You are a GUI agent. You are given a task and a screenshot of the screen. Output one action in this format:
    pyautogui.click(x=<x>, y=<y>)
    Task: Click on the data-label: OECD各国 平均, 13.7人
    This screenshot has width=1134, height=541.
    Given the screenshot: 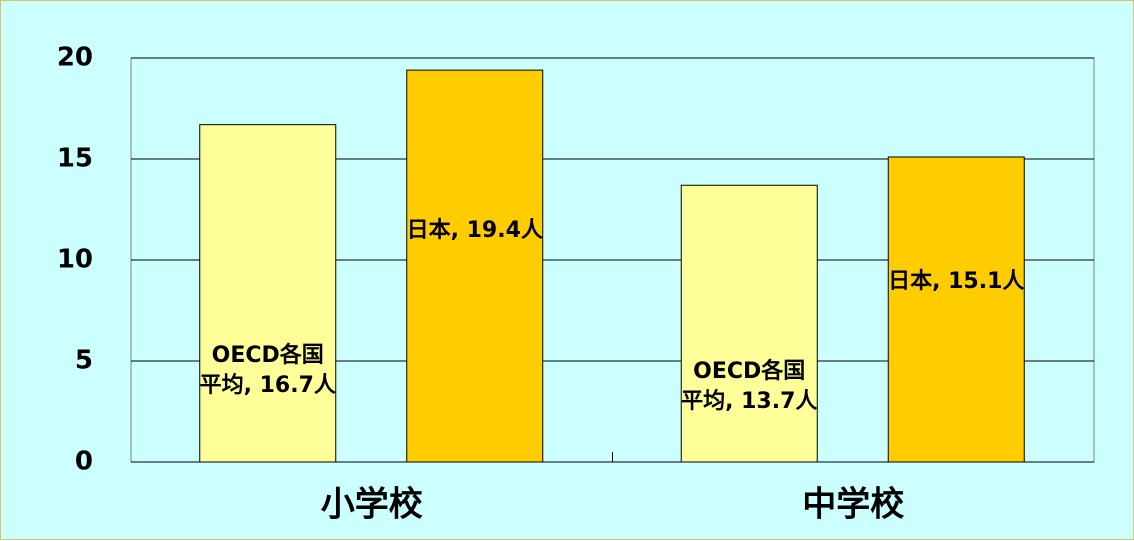 What is the action you would take?
    pyautogui.click(x=749, y=387)
    